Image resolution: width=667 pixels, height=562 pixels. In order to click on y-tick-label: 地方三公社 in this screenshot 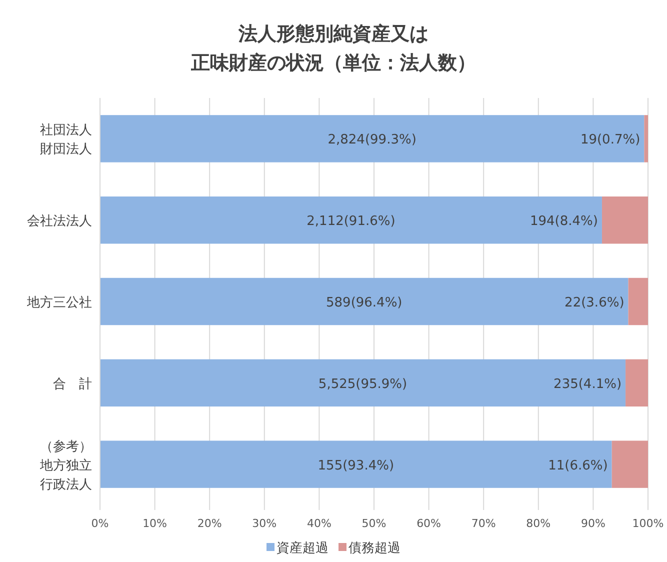, I will do `click(59, 302)`.